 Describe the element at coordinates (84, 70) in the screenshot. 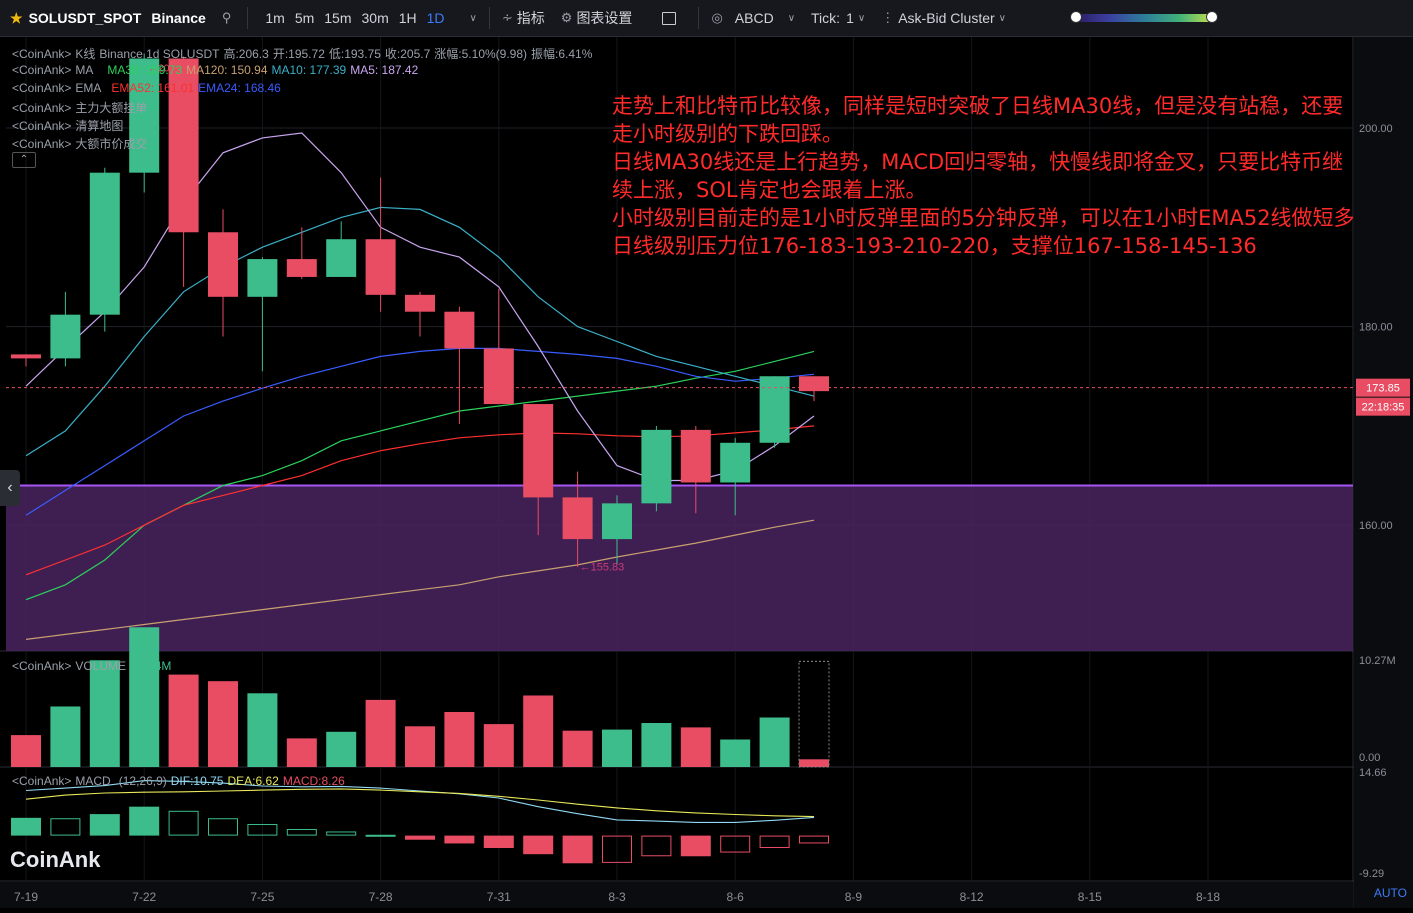

I see `legend-name: MA` at that location.